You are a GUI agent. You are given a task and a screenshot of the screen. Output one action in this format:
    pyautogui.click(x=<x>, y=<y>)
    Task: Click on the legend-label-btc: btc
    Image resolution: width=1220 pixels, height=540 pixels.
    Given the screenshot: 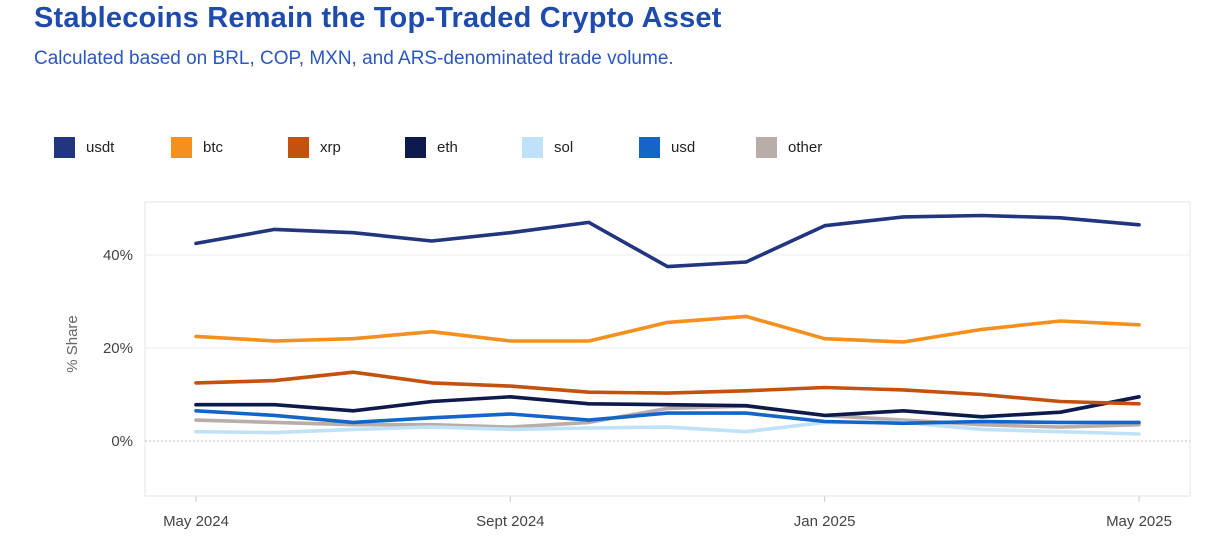 What is the action you would take?
    pyautogui.click(x=213, y=147)
    